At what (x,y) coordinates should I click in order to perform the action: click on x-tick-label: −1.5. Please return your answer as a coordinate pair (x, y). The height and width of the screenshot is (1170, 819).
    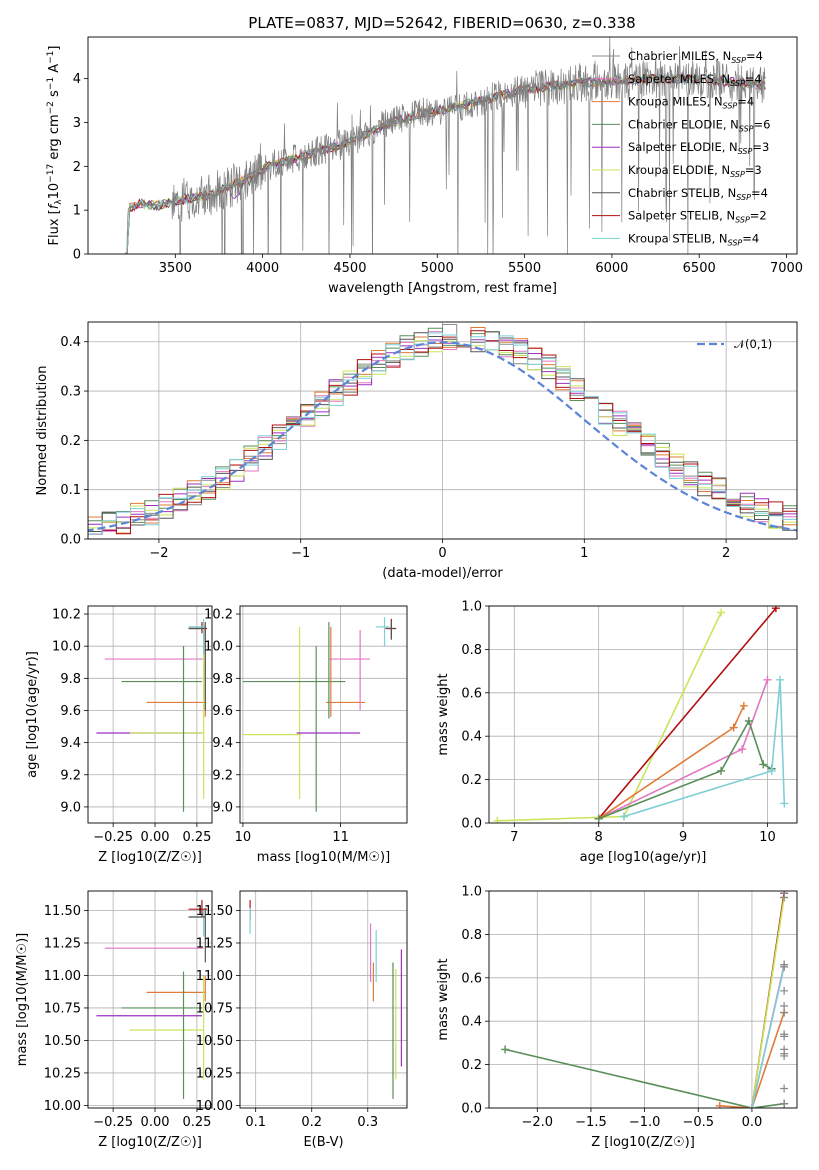
    Looking at the image, I should click on (591, 1122).